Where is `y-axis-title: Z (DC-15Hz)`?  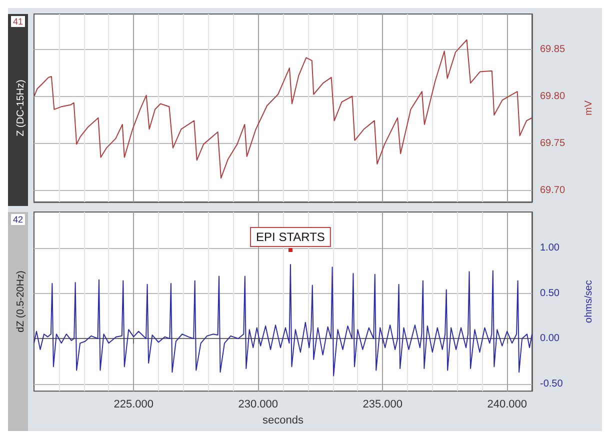 y-axis-title: Z (DC-15Hz) is located at coordinates (21, 108).